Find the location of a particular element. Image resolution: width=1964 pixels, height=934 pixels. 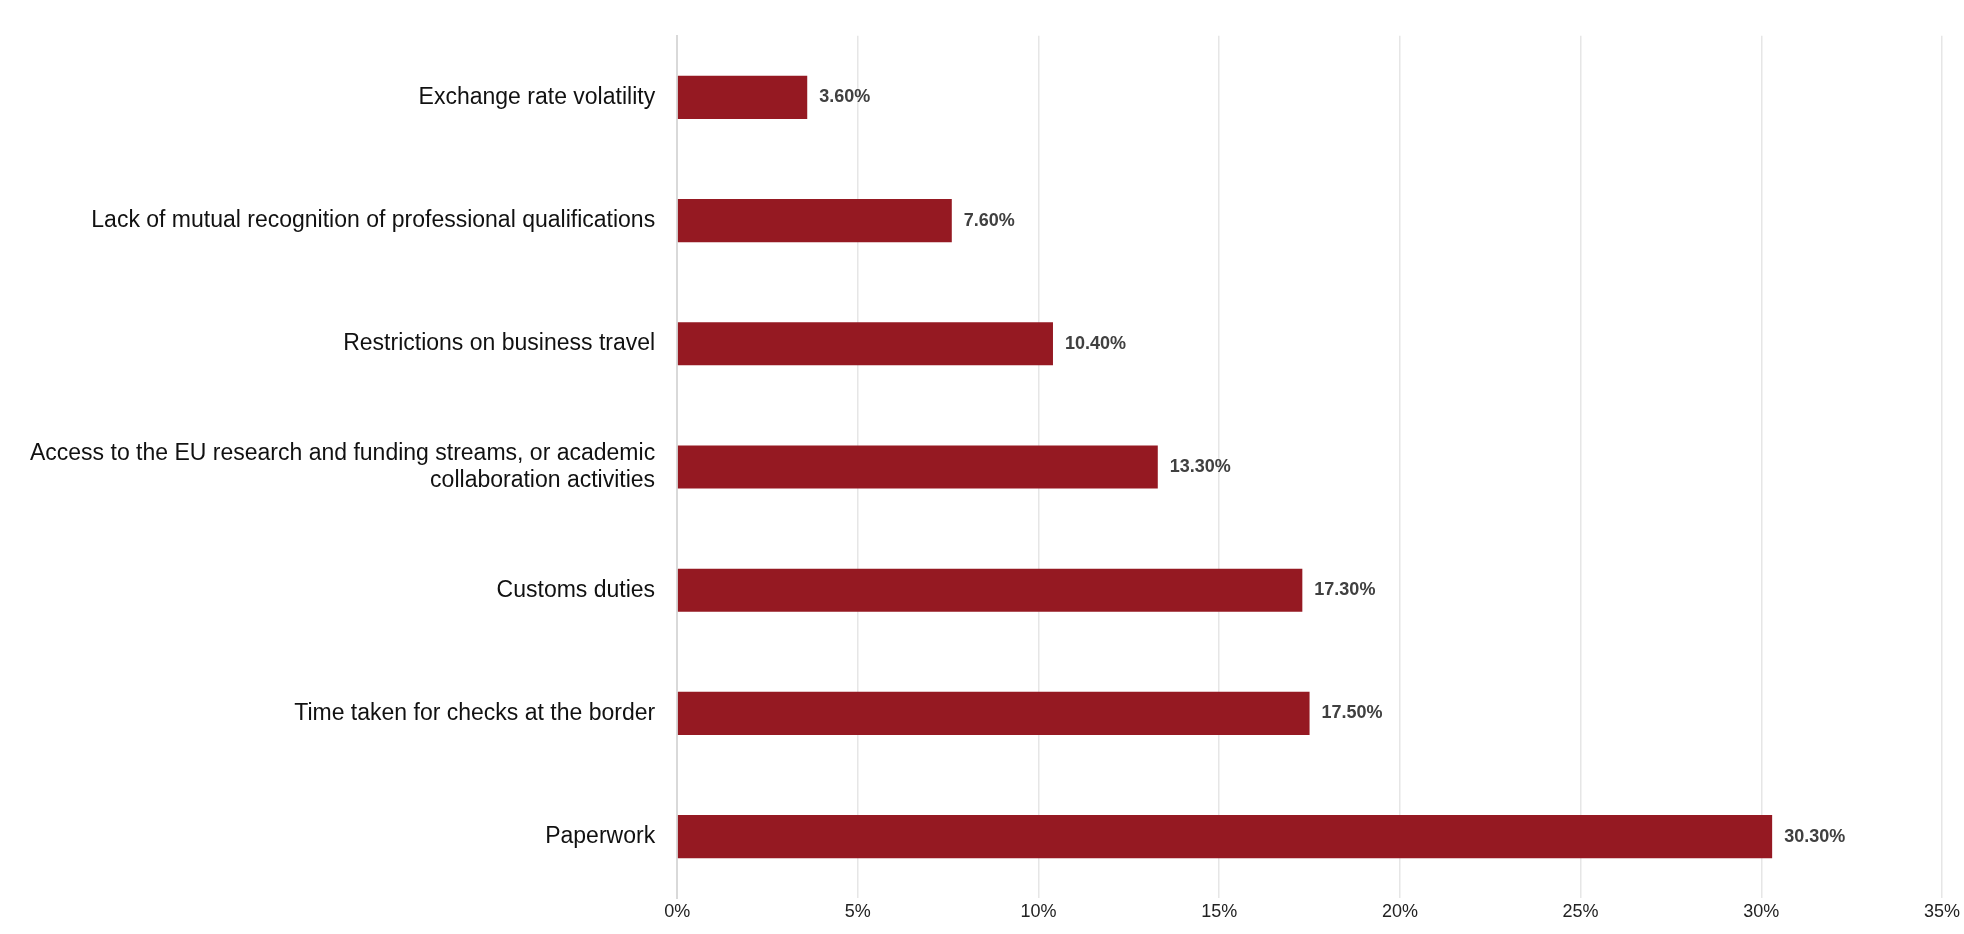

y-tick-label: Lack of mutual recognition of professional qualifications is located at coordinates (373, 218).